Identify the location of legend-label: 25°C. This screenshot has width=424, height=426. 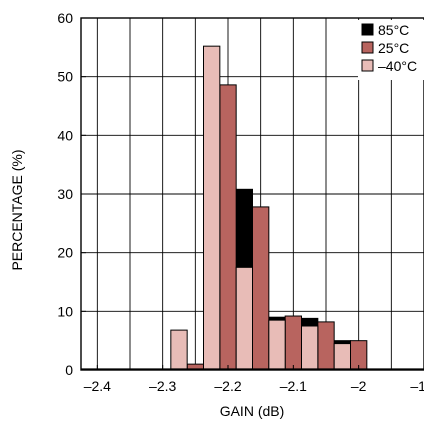
(393, 48).